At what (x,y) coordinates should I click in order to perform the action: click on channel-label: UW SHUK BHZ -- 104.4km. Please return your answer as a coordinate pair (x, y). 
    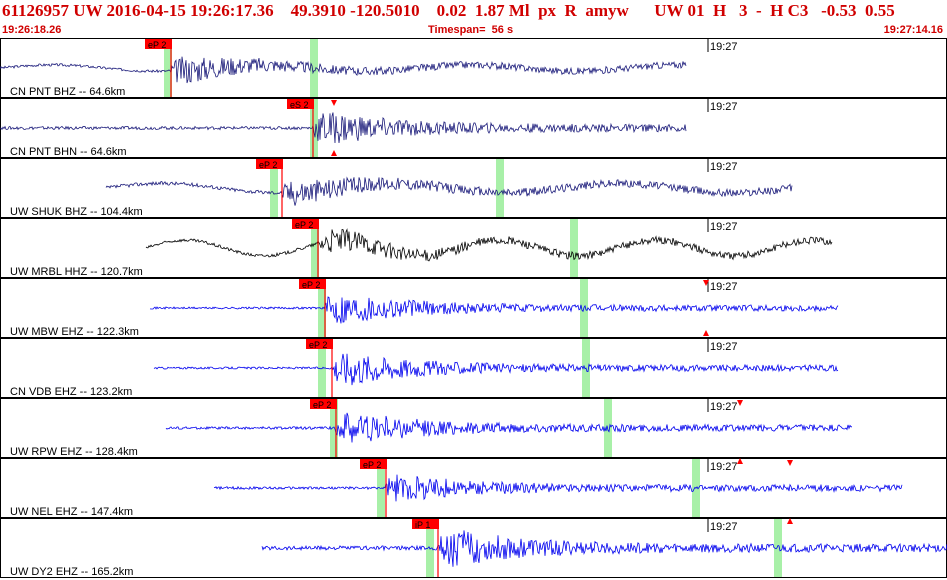
    Looking at the image, I should click on (76, 212).